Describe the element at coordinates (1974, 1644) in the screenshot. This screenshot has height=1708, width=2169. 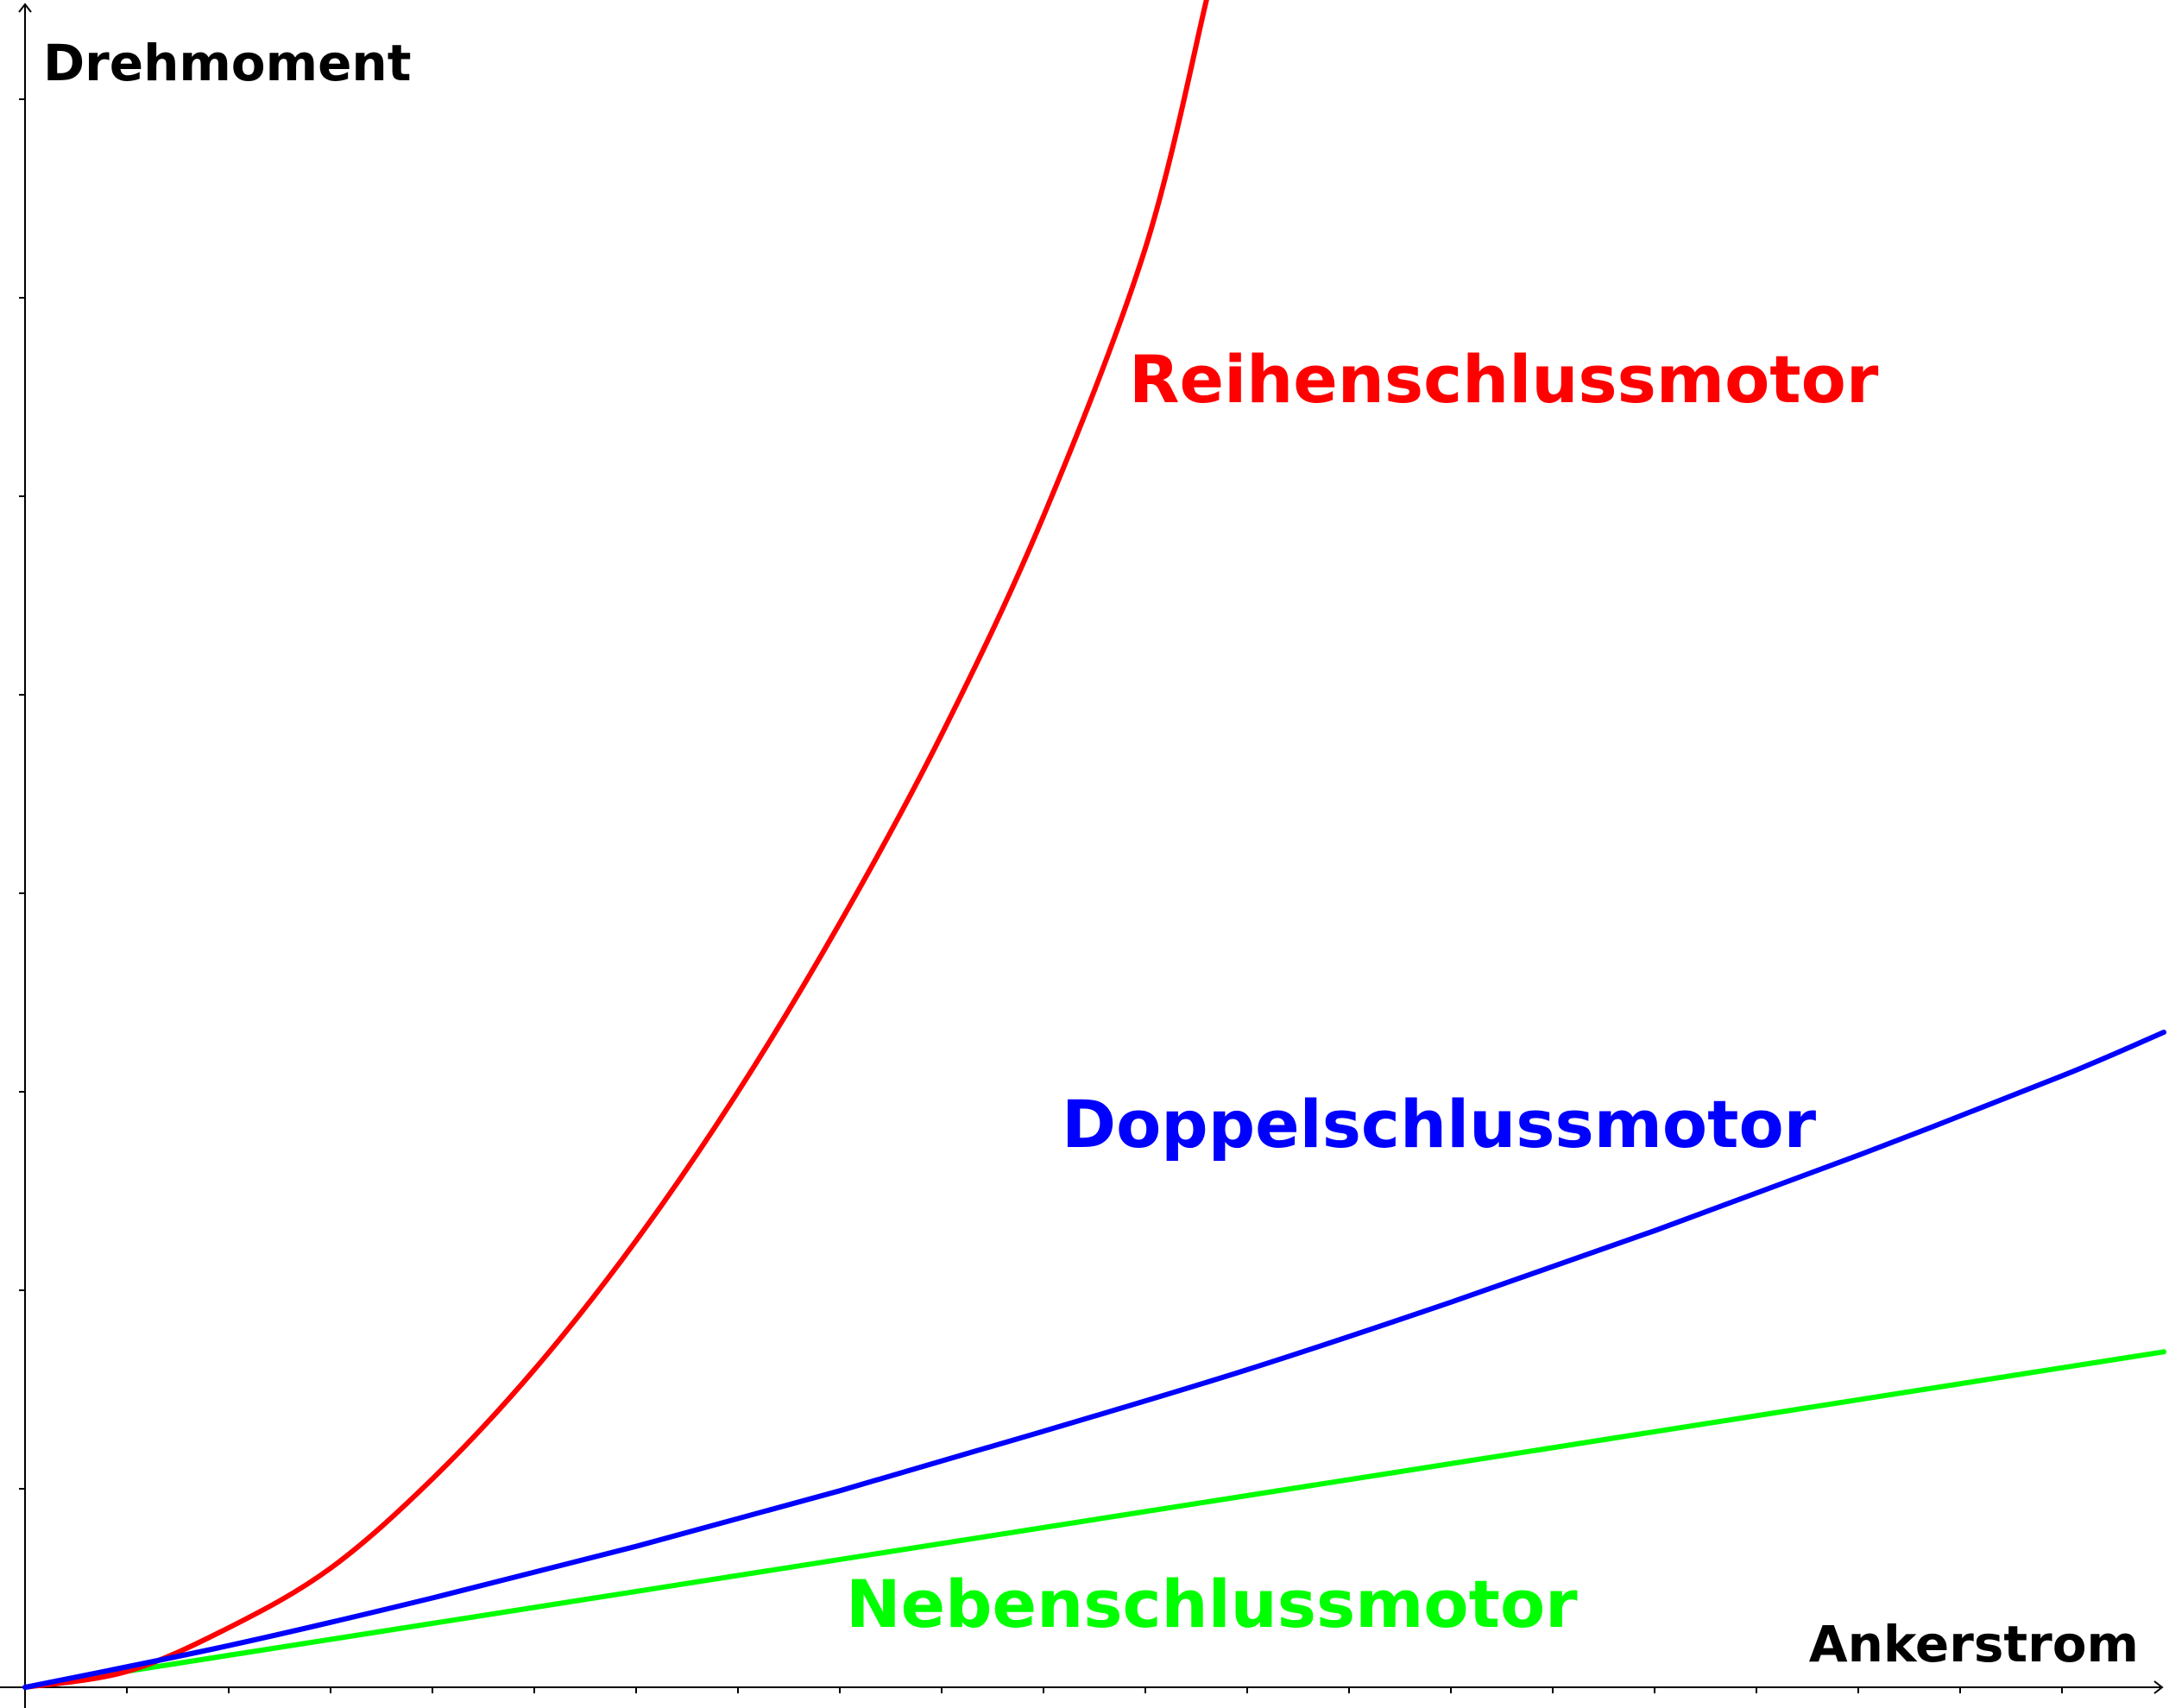
I see `x-axis-title: Ankerstrom` at that location.